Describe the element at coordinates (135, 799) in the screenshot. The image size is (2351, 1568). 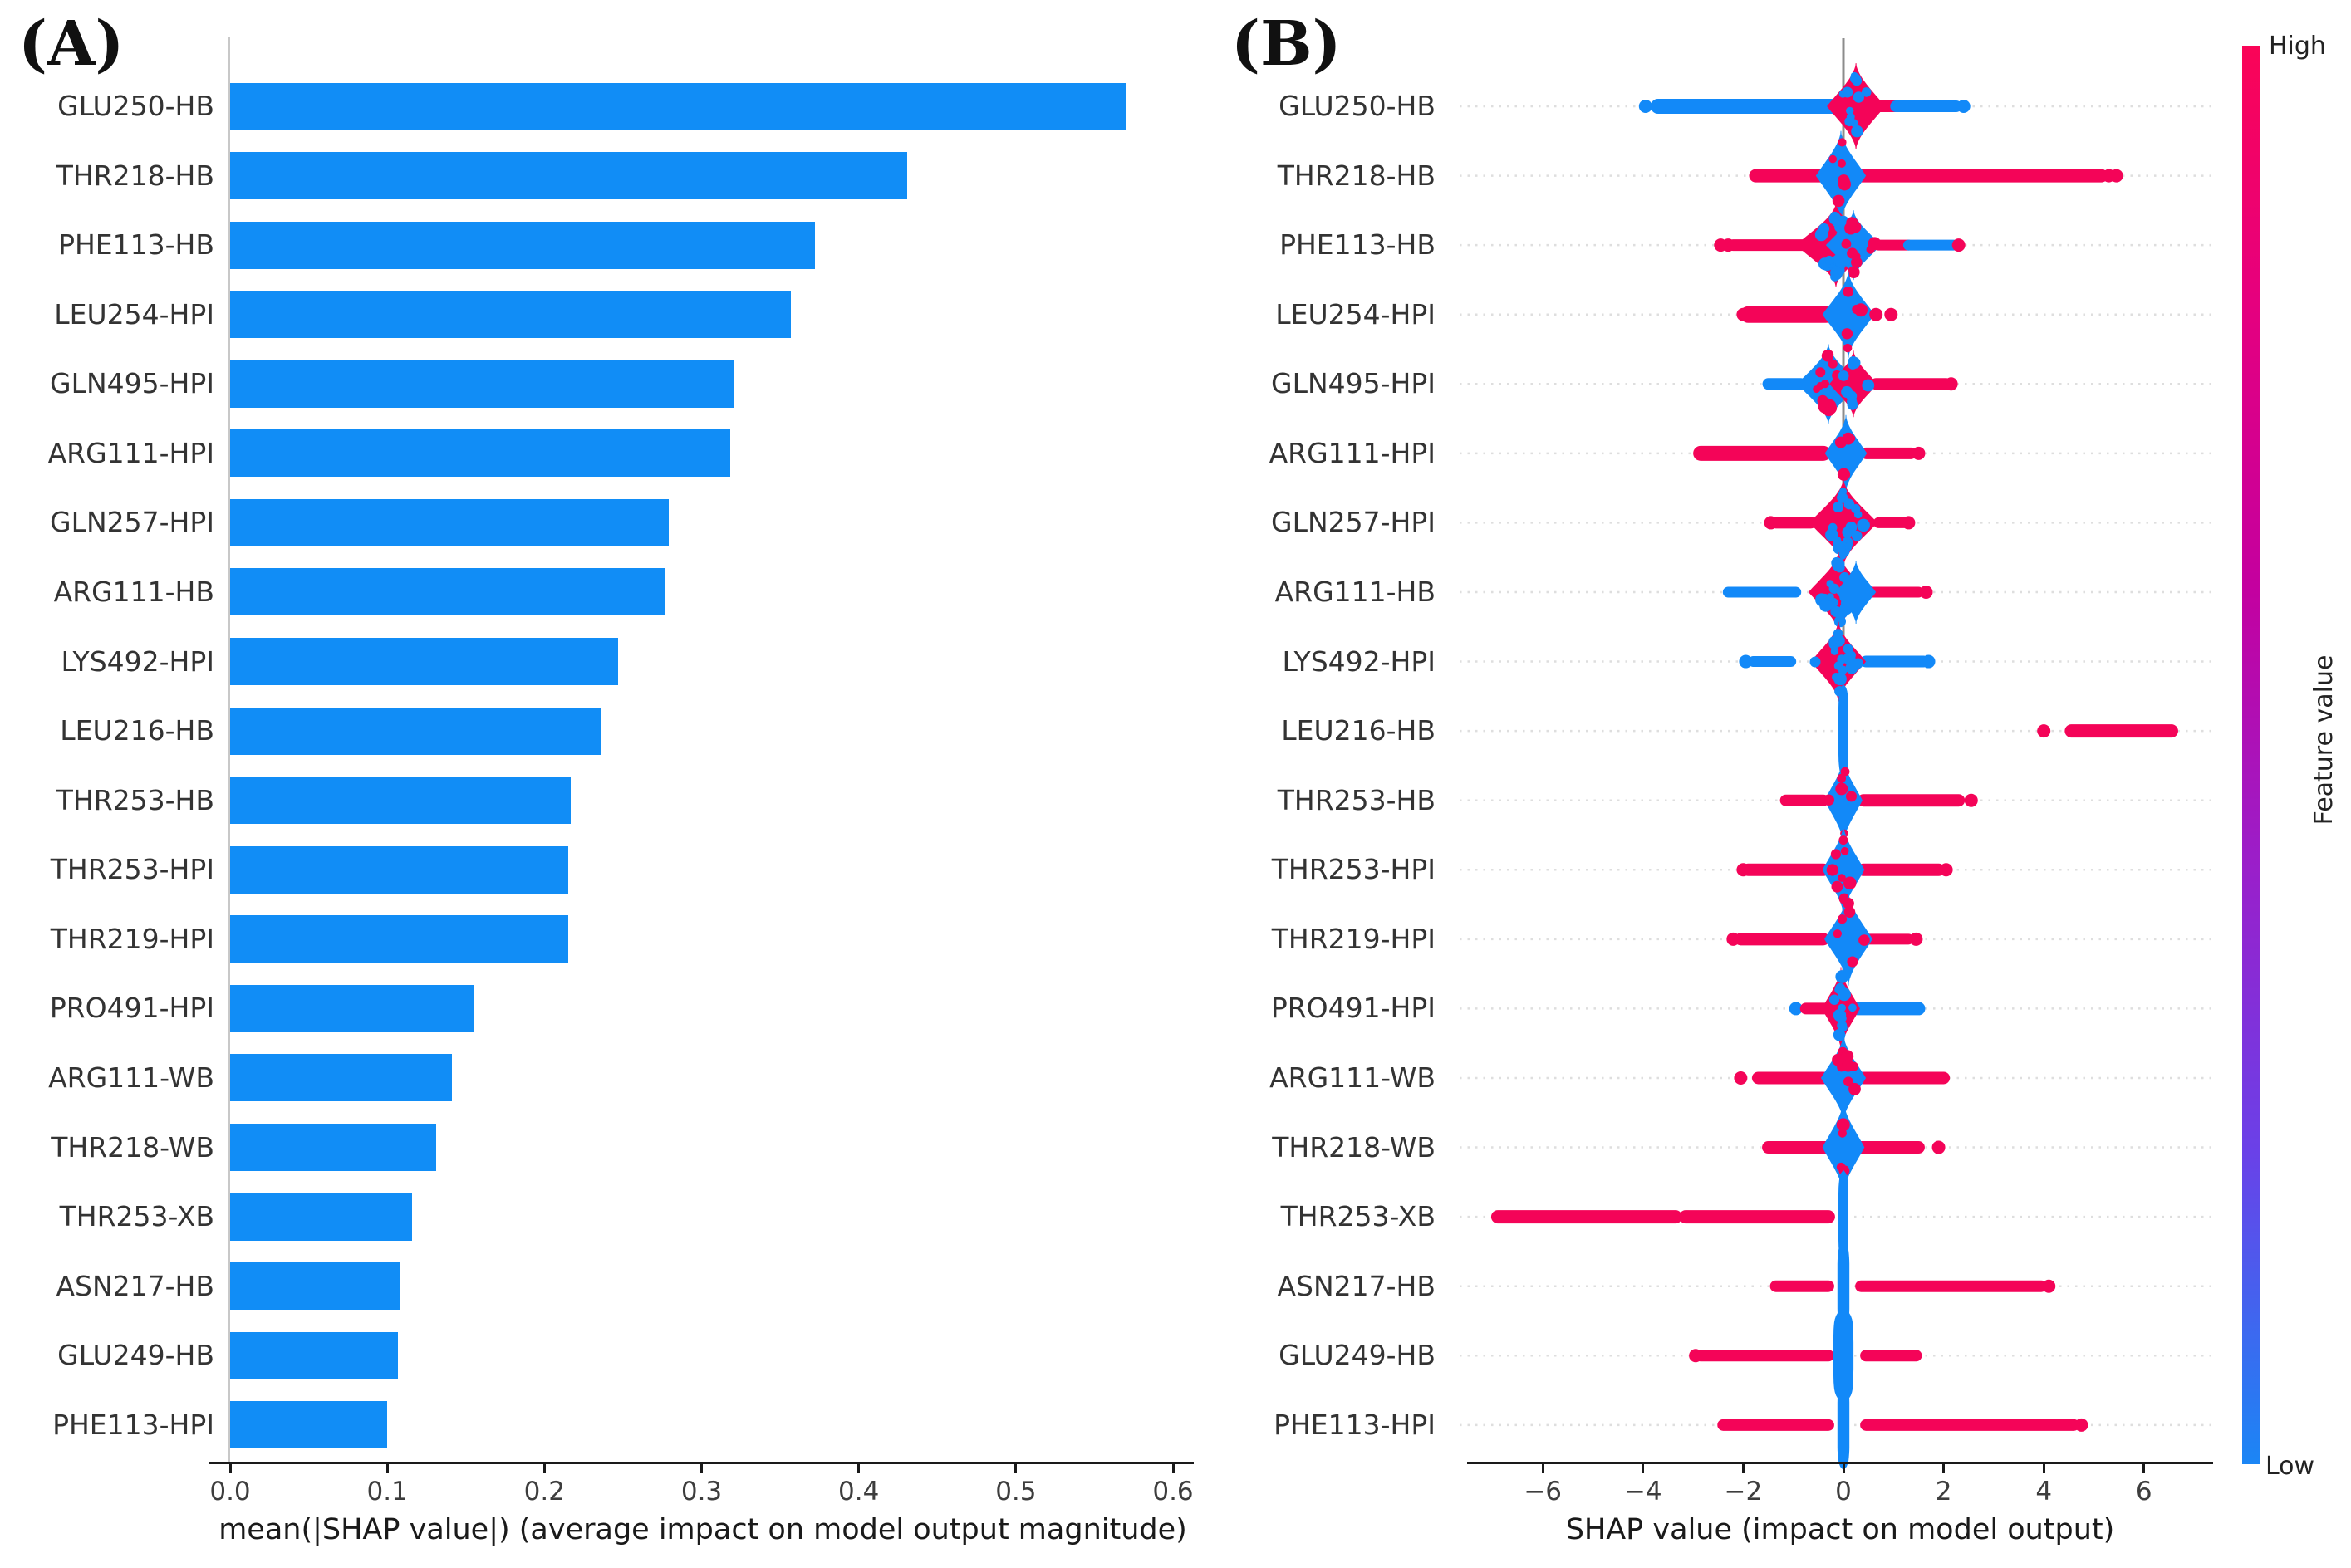
I see `feature-label-a: THR253-HB` at that location.